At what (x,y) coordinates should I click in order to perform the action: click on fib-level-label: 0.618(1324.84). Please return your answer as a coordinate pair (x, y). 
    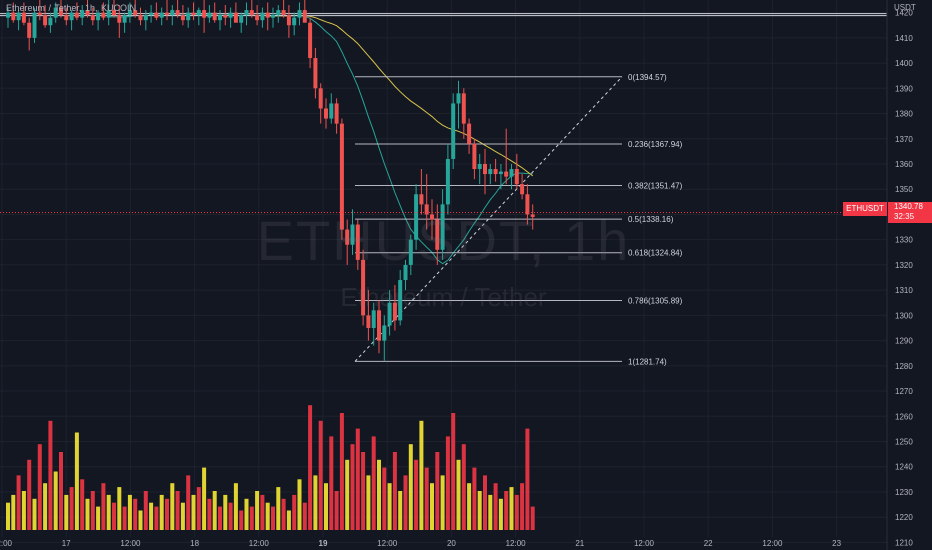
    Looking at the image, I should click on (655, 253).